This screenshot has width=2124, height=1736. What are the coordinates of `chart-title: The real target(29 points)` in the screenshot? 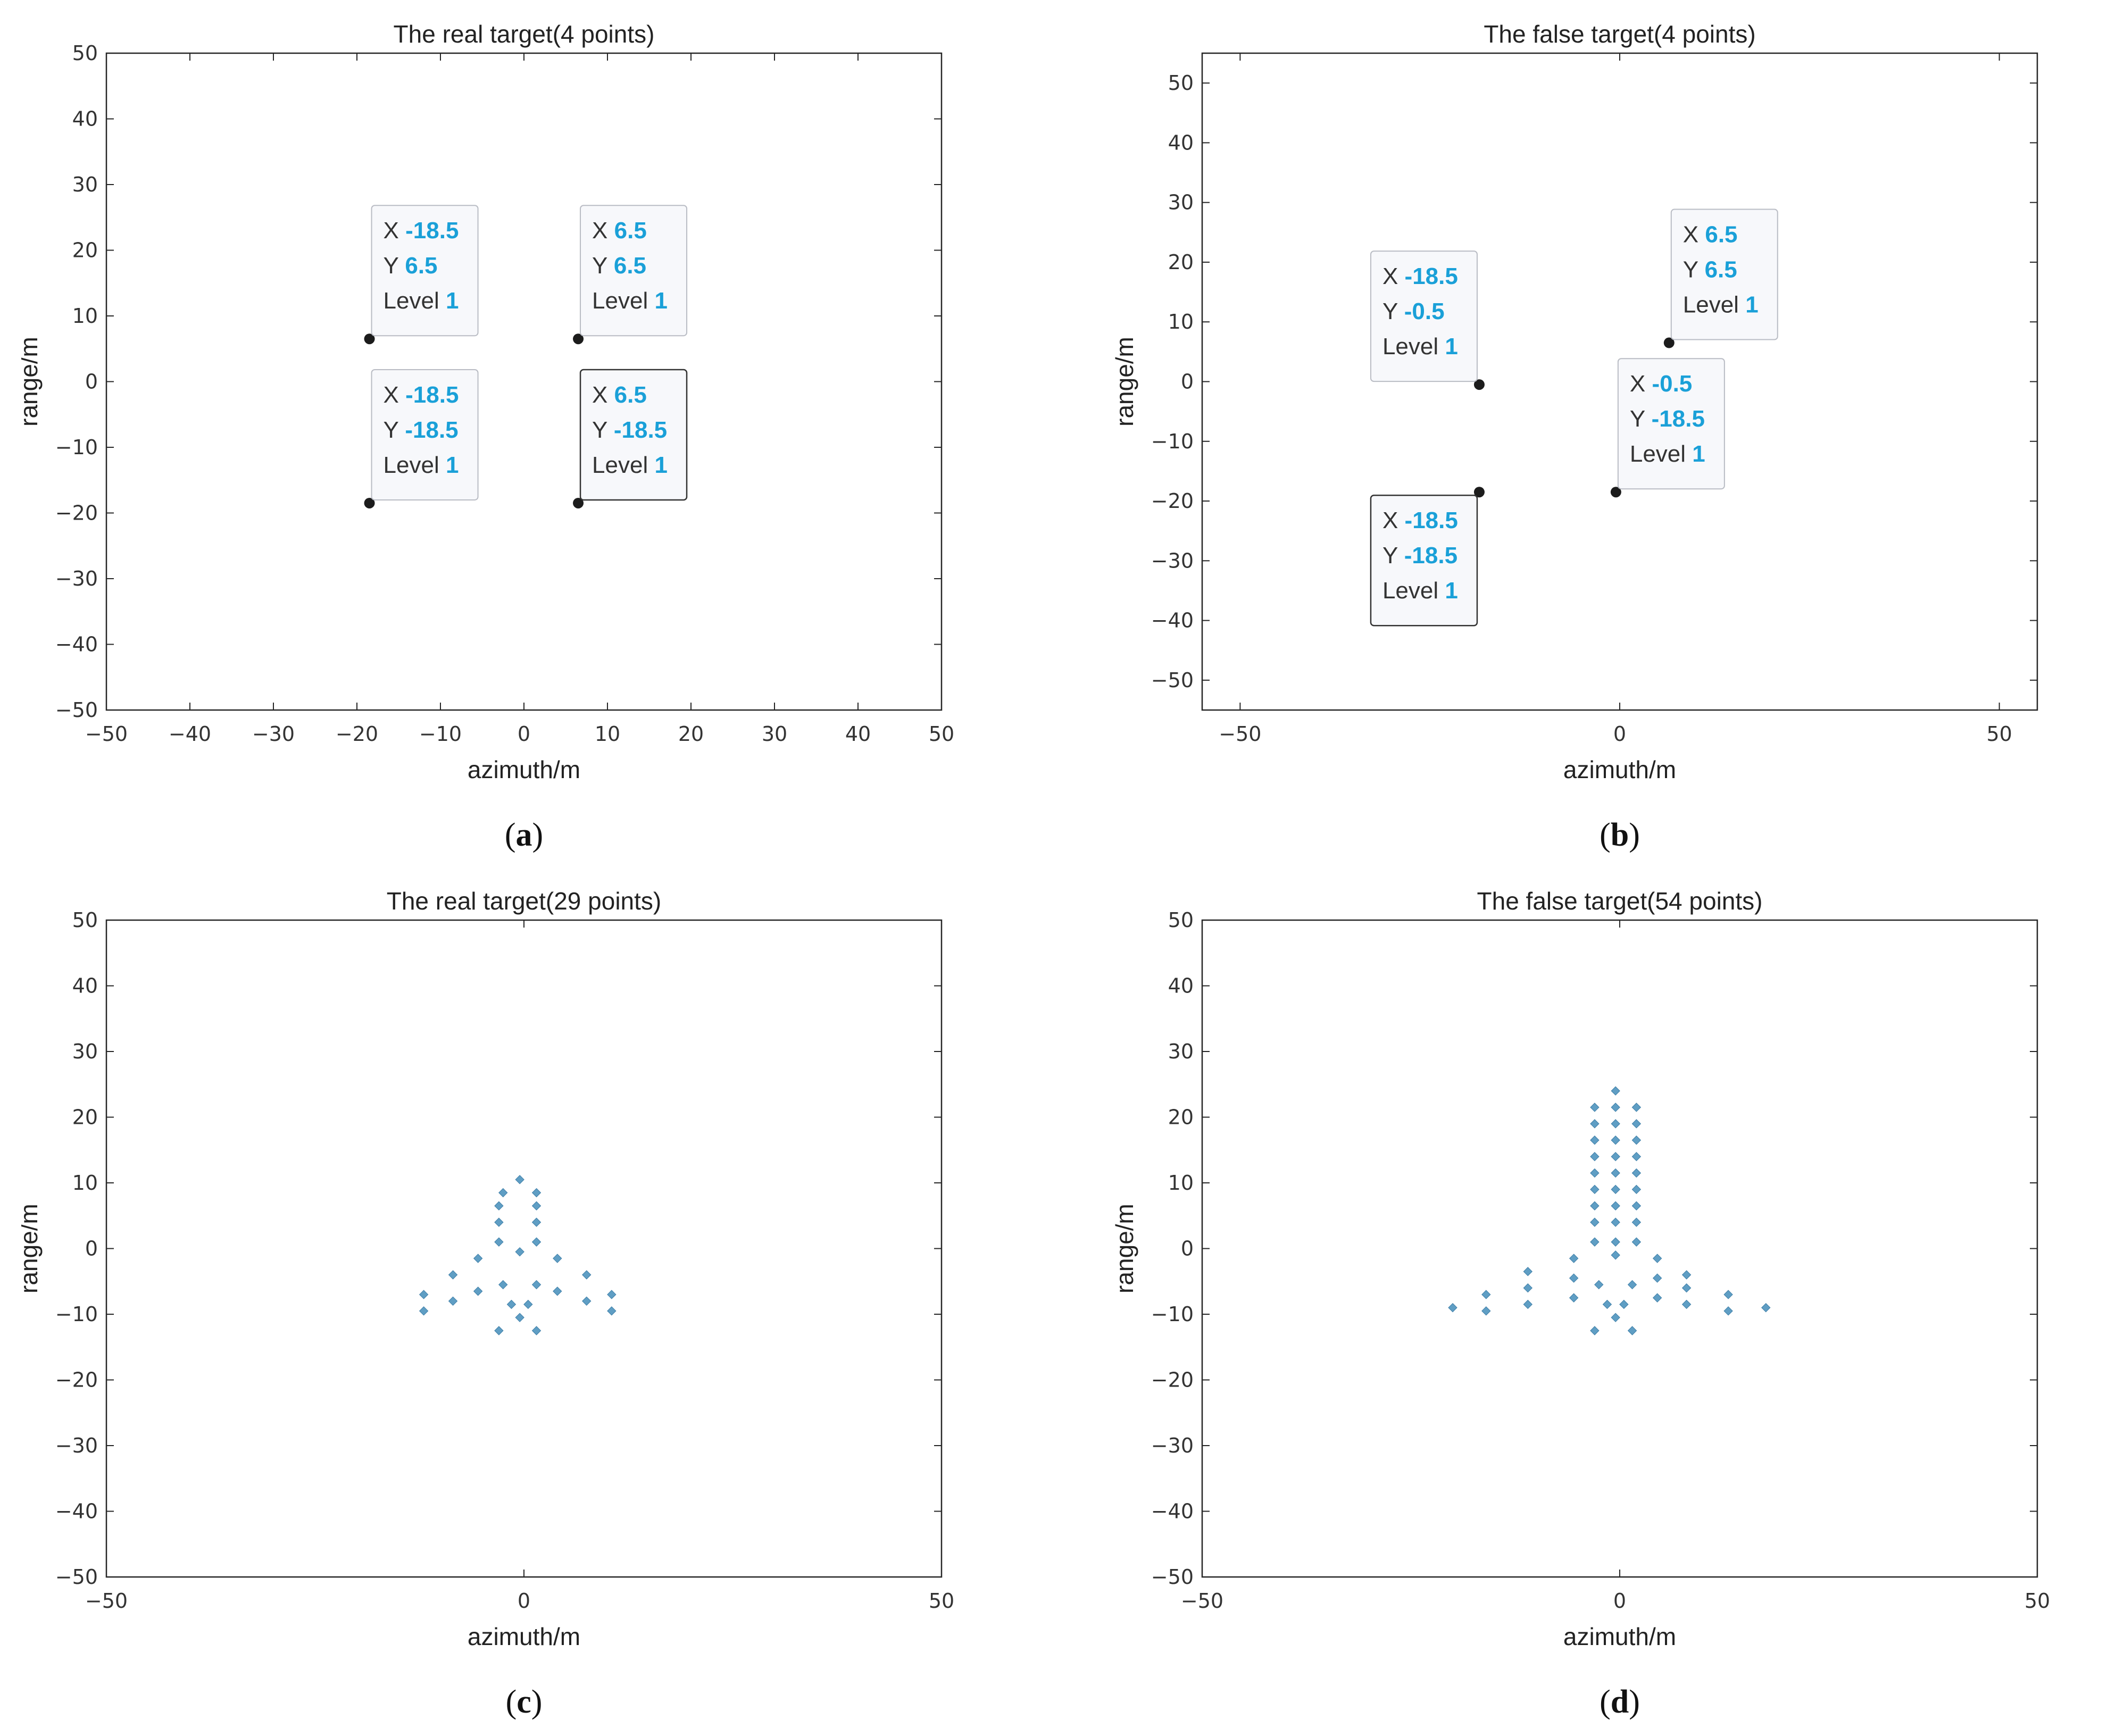 It's located at (524, 901).